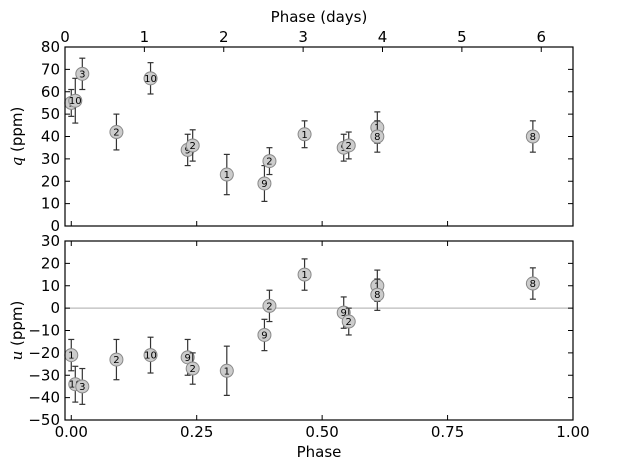 This screenshot has width=623, height=467. What do you see at coordinates (50, 92) in the screenshot?
I see `y-tick-label: 60` at bounding box center [50, 92].